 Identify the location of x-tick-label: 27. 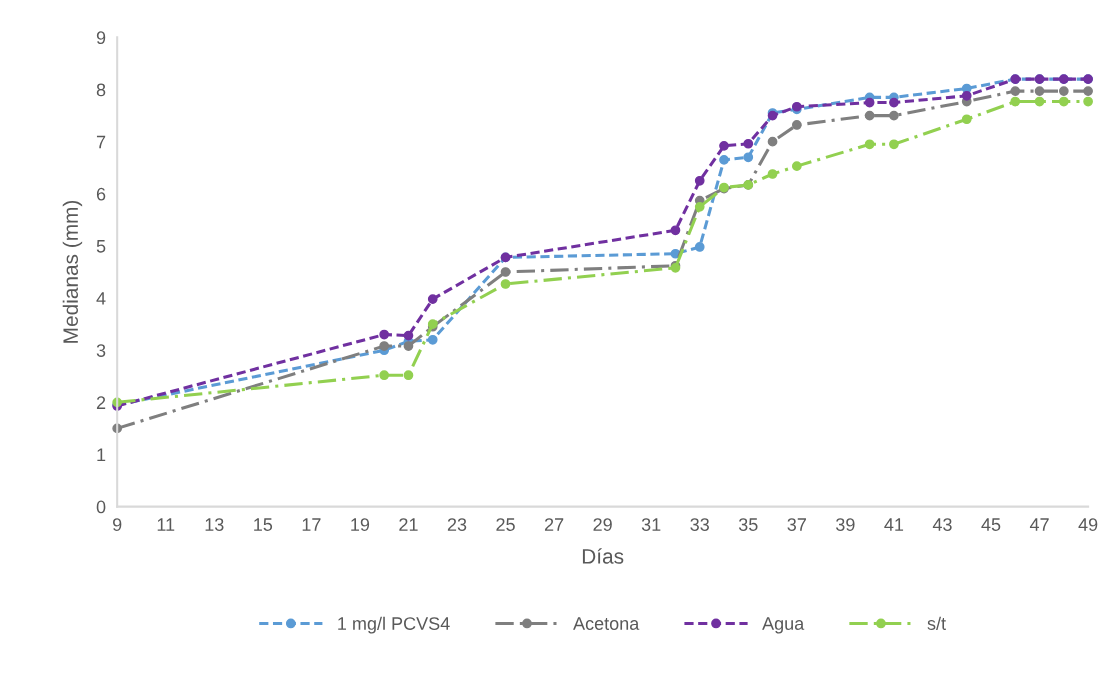
(554, 524).